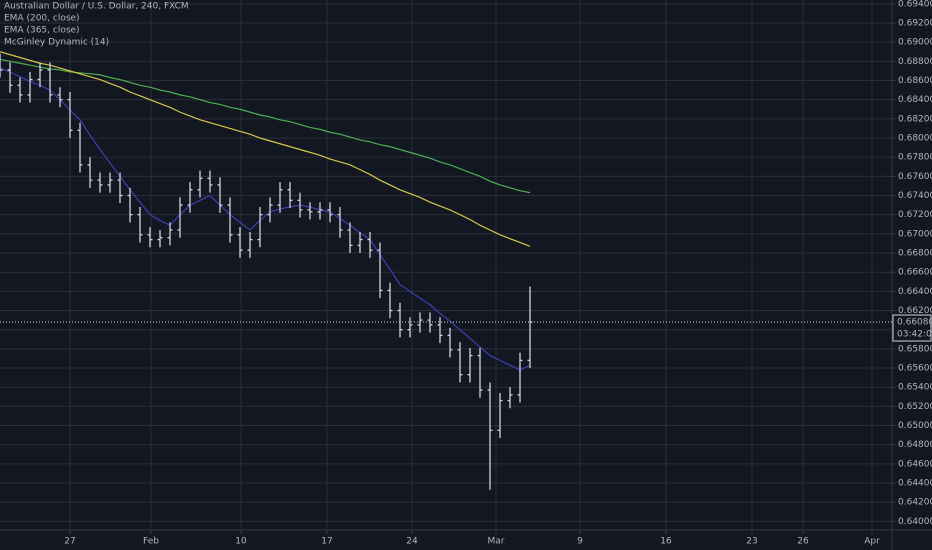  I want to click on indicator-line, so click(265, 126).